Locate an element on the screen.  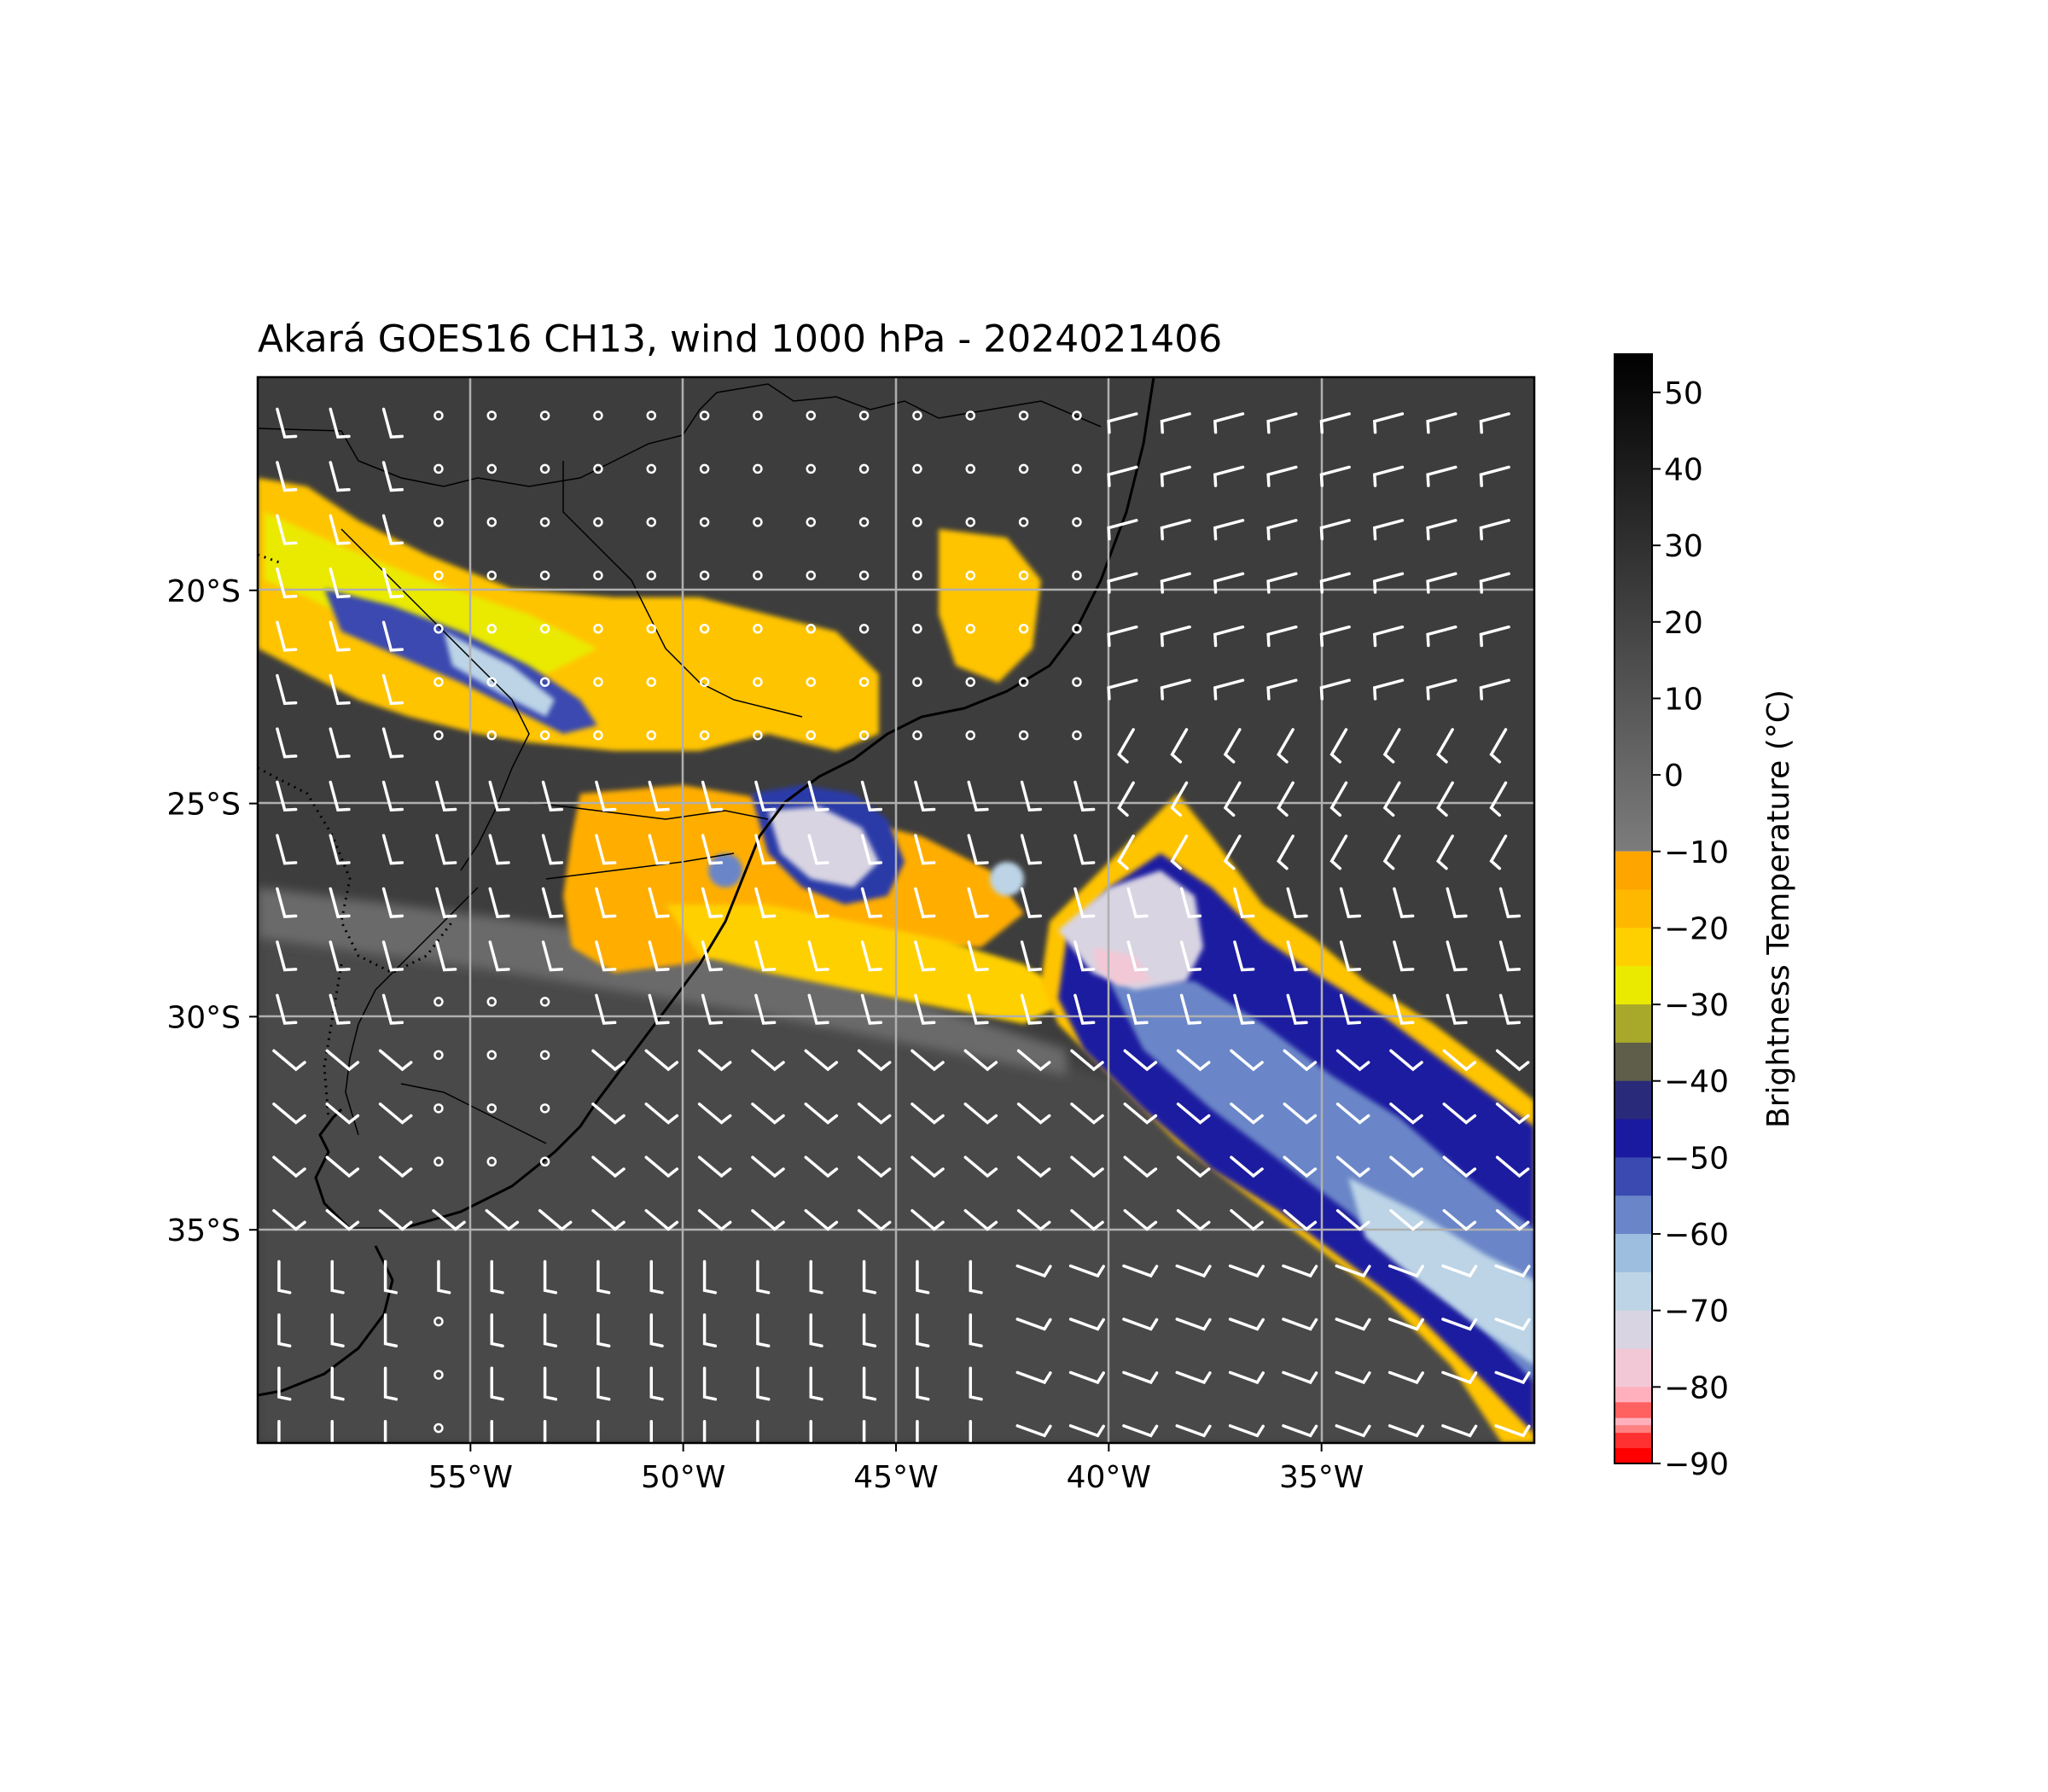
colorbar-tick-label: 0 is located at coordinates (1674, 776).